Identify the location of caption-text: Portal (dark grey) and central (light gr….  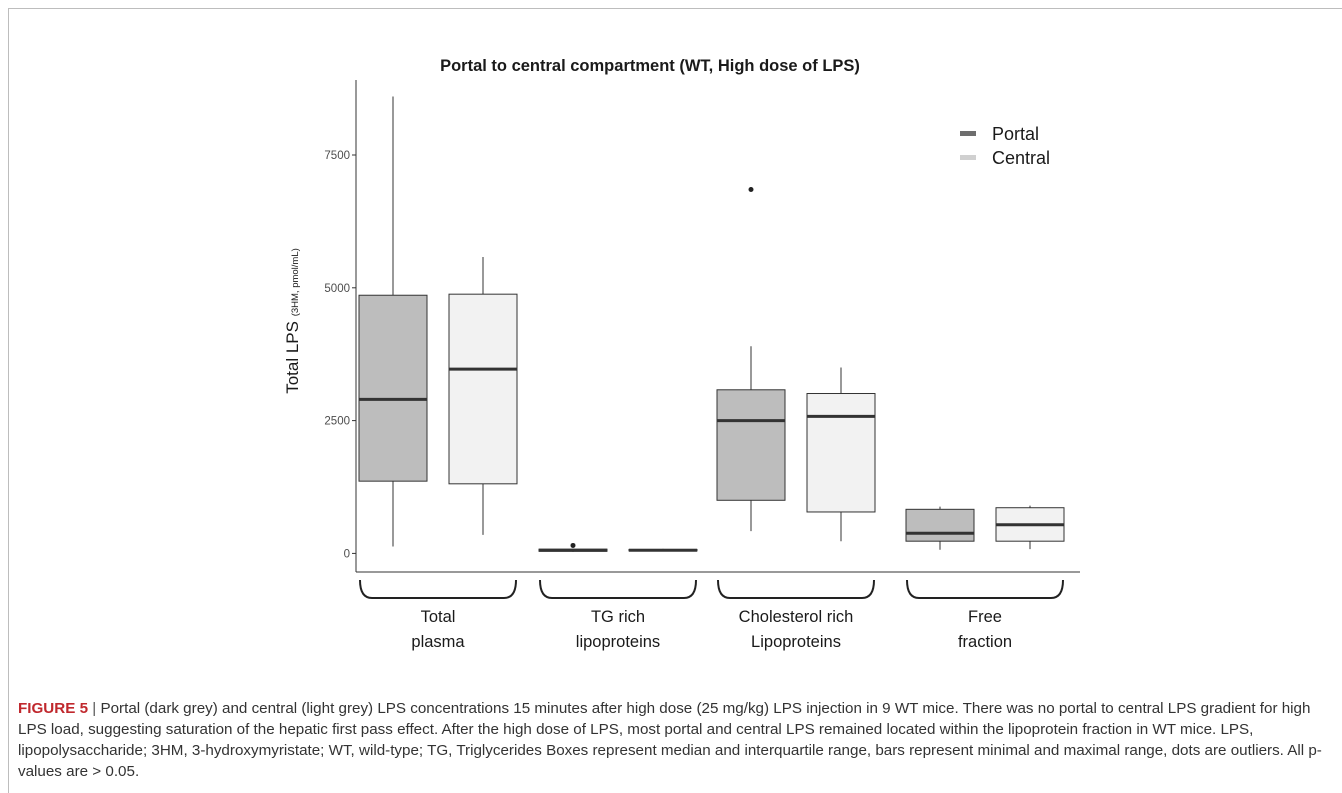
(670, 740).